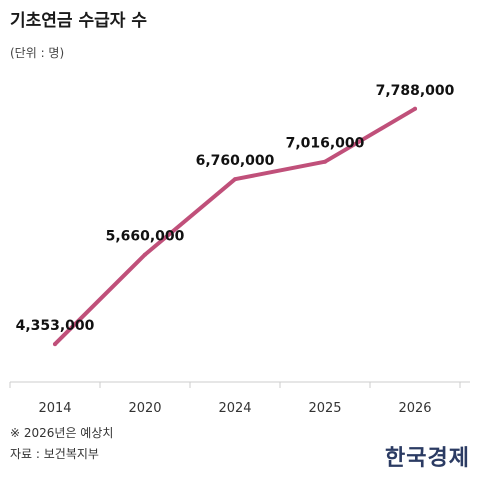 The height and width of the screenshot is (480, 480). Describe the element at coordinates (54, 454) in the screenshot. I see `source-label: 자료 : 보건복지부` at that location.